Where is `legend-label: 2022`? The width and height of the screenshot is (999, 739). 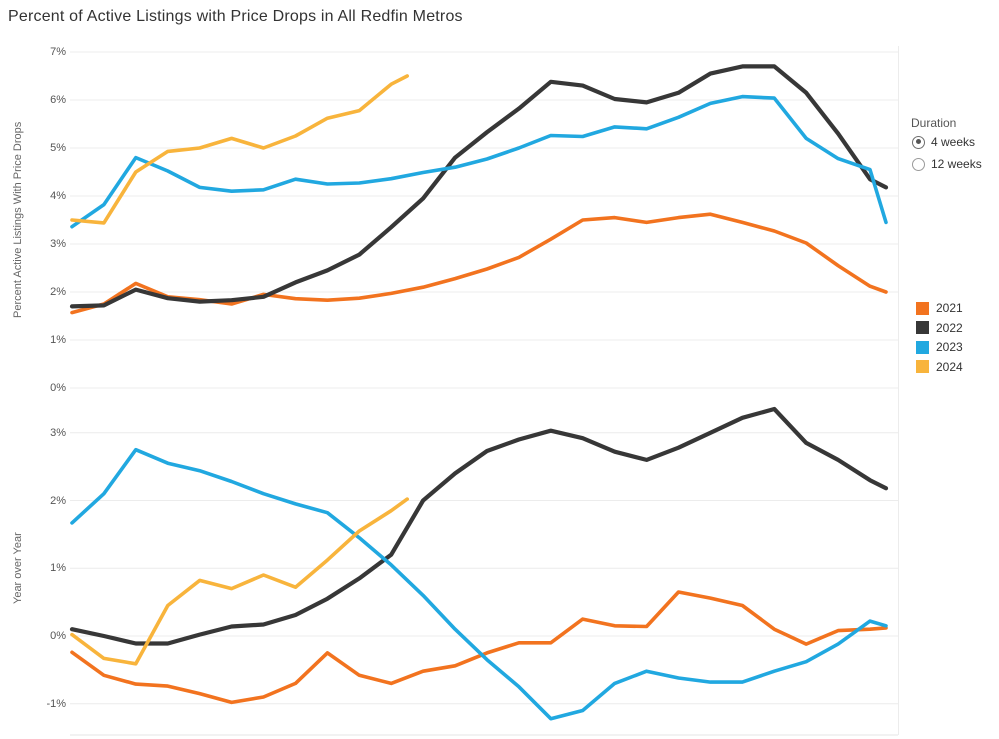 legend-label: 2022 is located at coordinates (949, 327).